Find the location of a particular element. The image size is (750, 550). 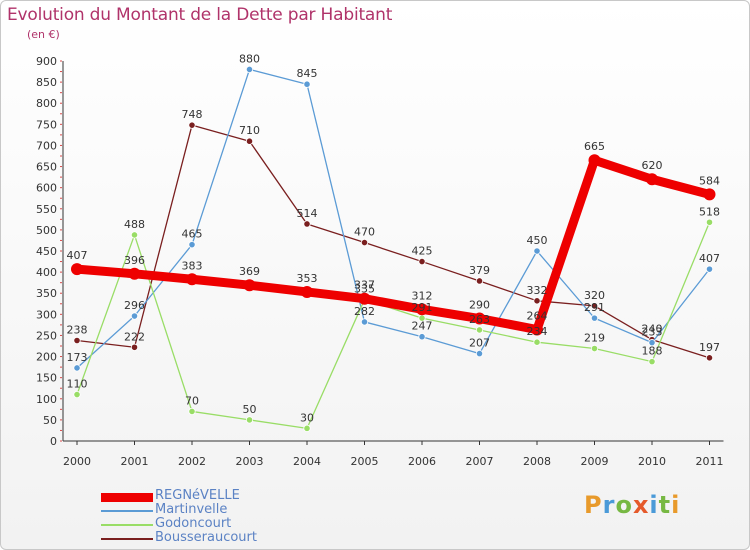

data-label: 332 is located at coordinates (537, 290).